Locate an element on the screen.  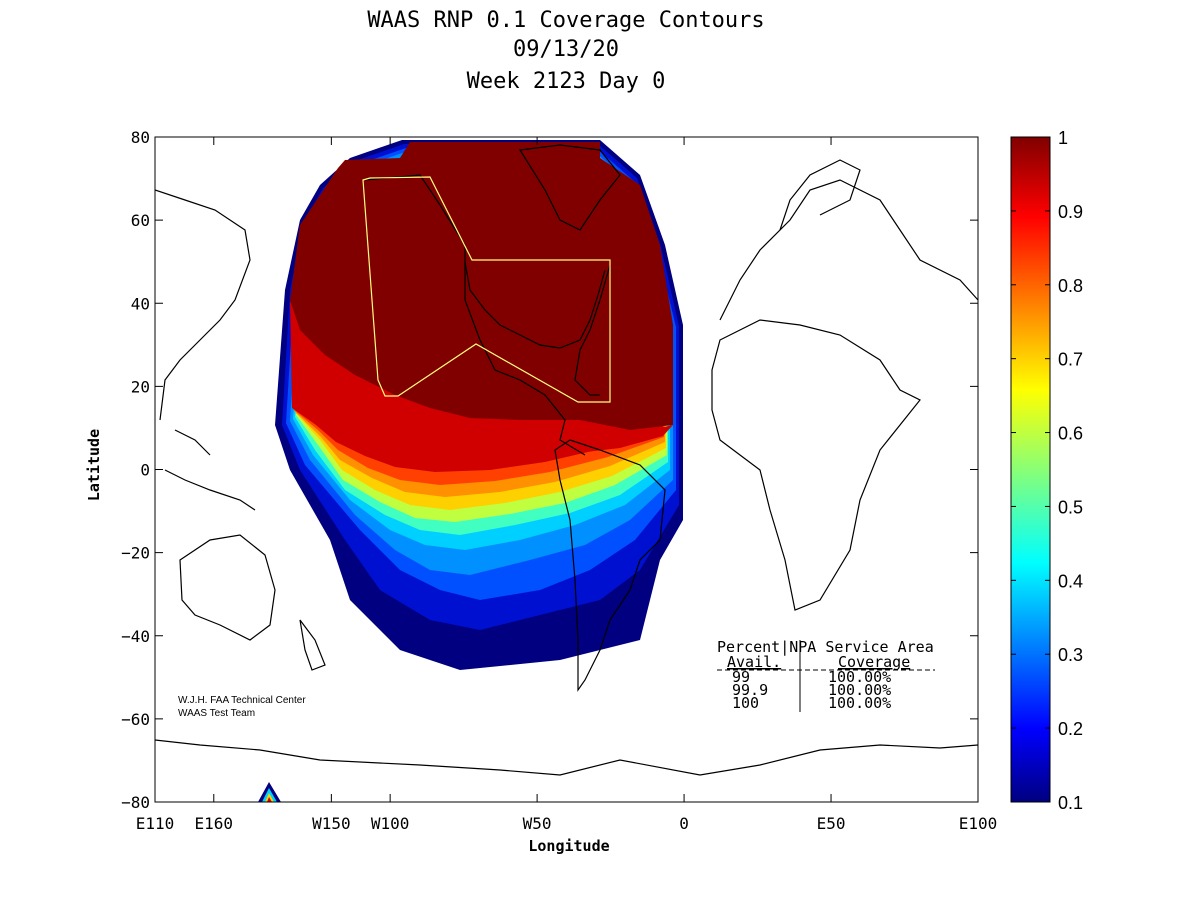
y-tick-label: −60 is located at coordinates (135, 719).